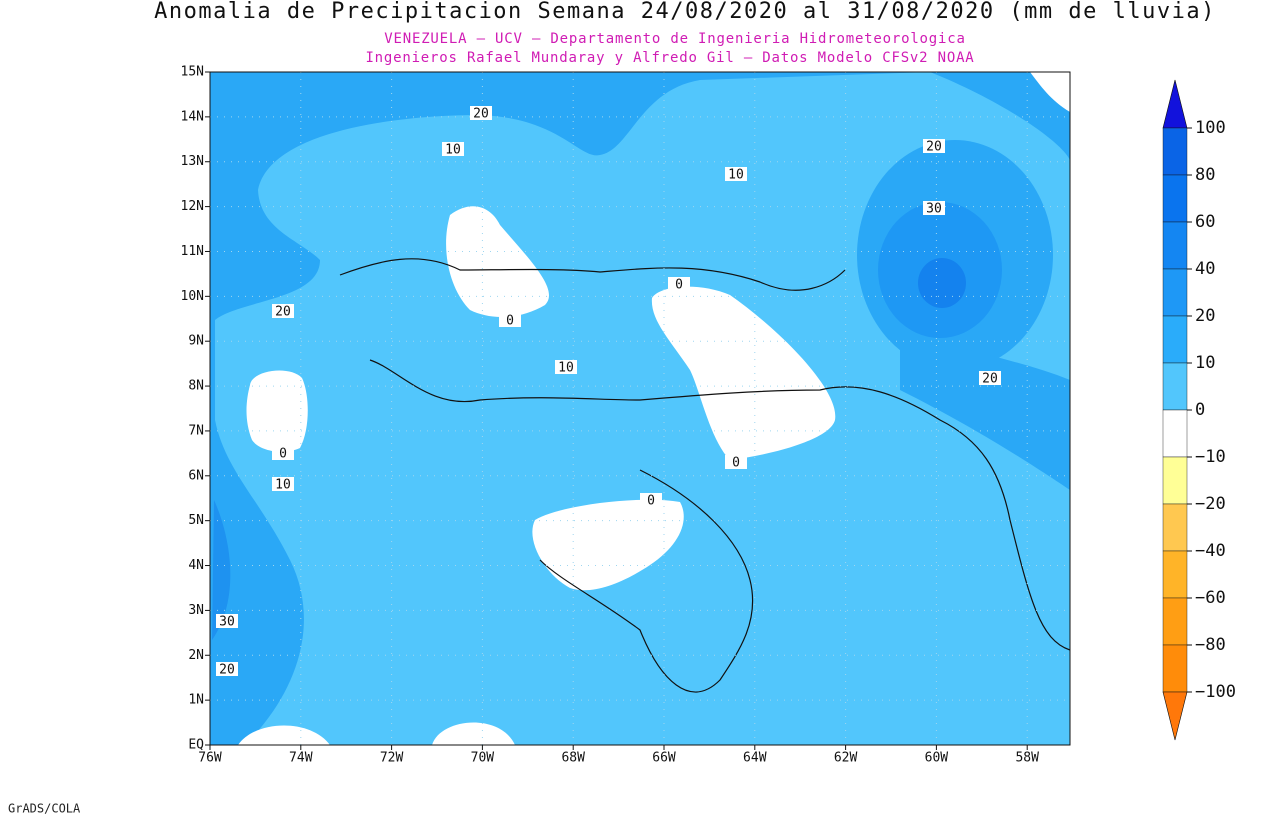 The image size is (1280, 819). What do you see at coordinates (1027, 758) in the screenshot?
I see `lon-label: 58W` at bounding box center [1027, 758].